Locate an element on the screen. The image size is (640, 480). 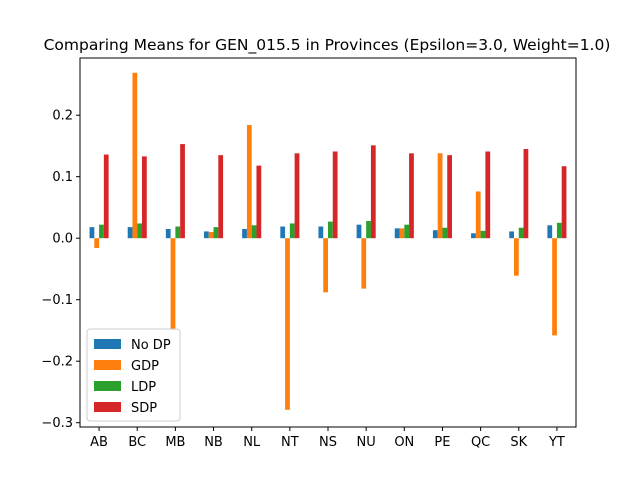
bar-nl-sdp is located at coordinates (259, 202).